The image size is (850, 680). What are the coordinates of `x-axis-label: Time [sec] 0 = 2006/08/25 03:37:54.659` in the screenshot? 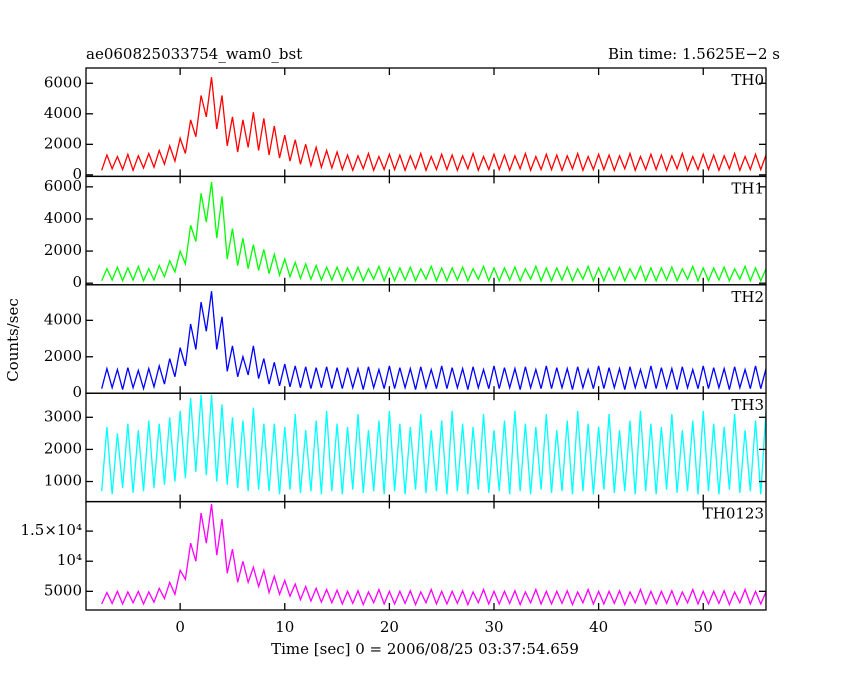 It's located at (425, 649).